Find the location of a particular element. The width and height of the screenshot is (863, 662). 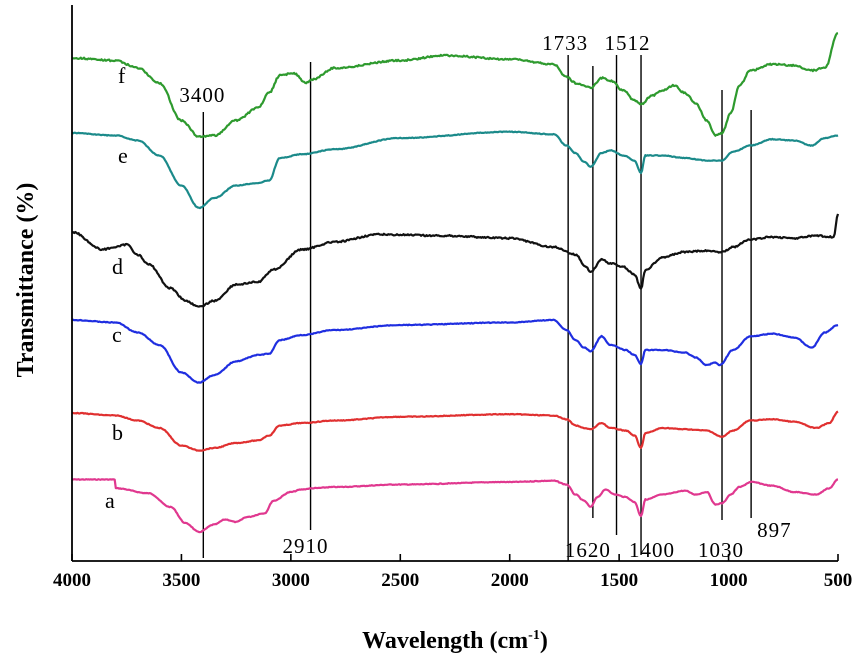

x-ticks: 4000 3500 3000 2500 2000 1500 1000 500 is located at coordinates (452, 572).